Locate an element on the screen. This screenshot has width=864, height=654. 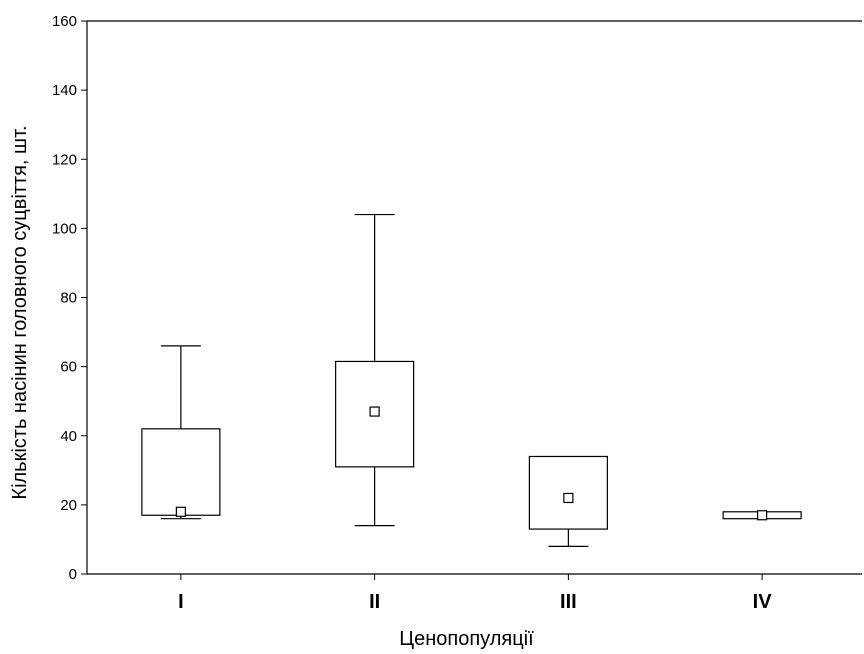
y-tick-label: 60 is located at coordinates (68, 367).